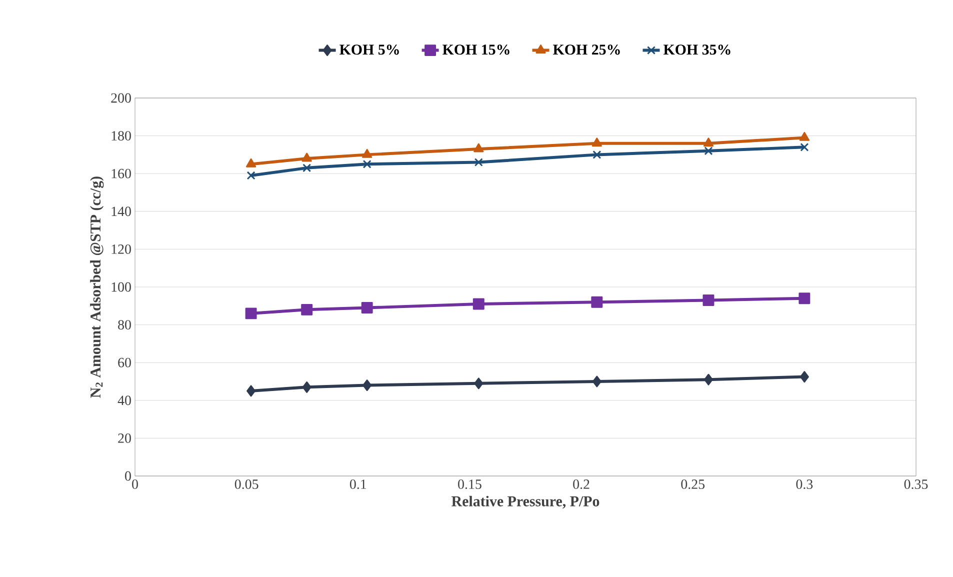 The height and width of the screenshot is (577, 953). What do you see at coordinates (804, 484) in the screenshot?
I see `x-tick-label: 0.3` at bounding box center [804, 484].